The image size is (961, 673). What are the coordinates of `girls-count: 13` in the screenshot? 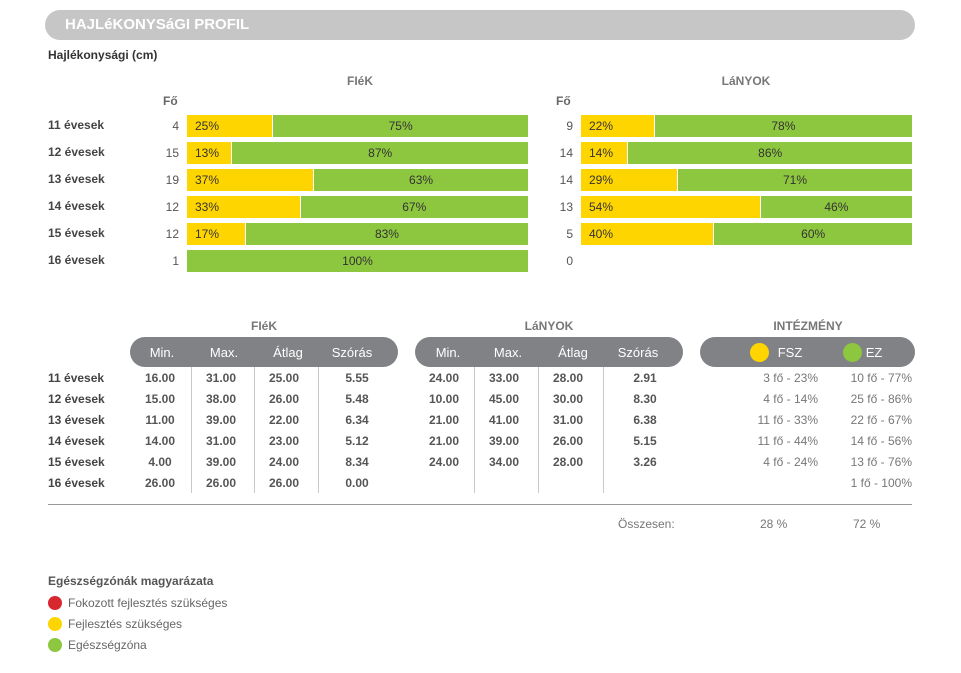 It's located at (566, 207).